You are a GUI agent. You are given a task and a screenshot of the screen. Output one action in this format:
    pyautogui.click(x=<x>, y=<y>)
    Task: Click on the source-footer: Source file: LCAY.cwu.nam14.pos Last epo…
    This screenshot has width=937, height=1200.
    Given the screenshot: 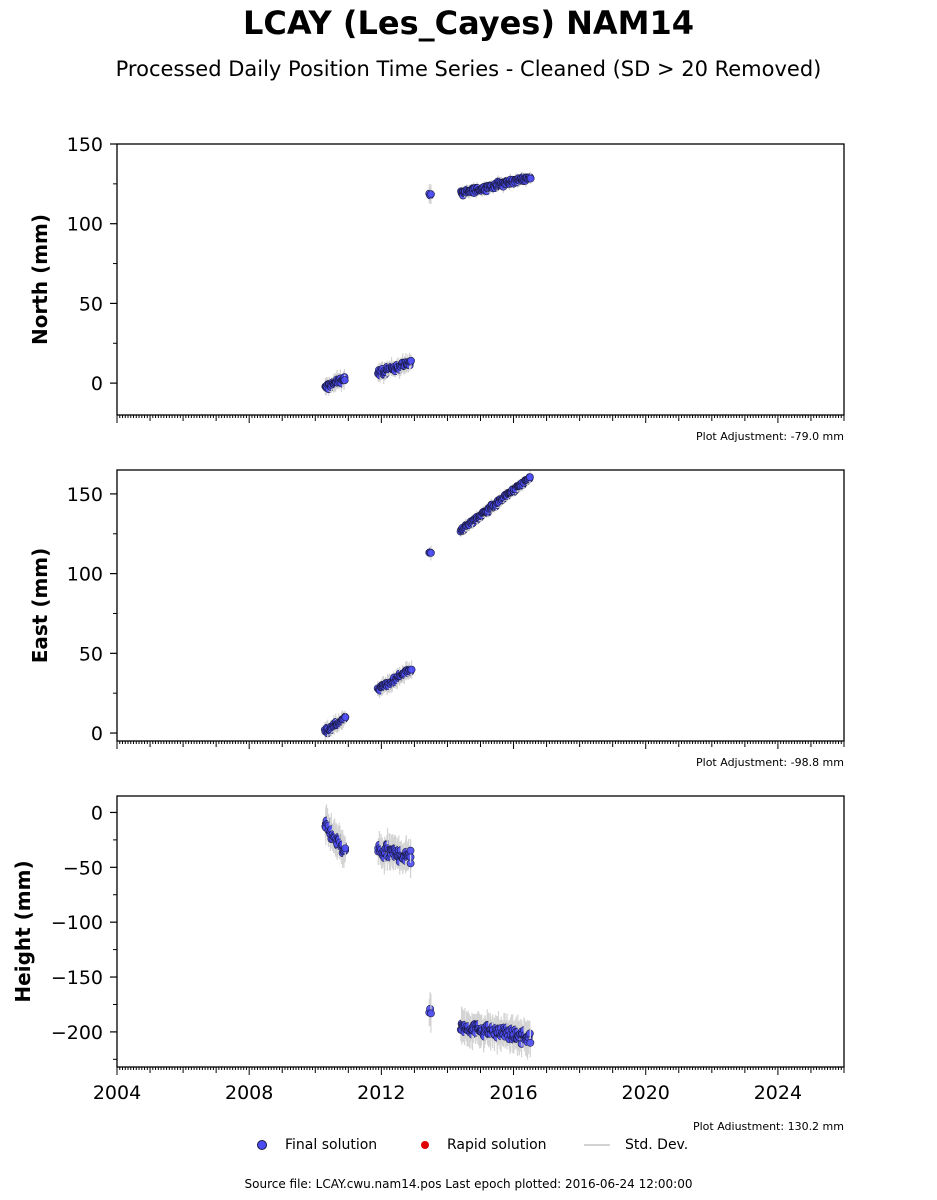 What is the action you would take?
    pyautogui.click(x=468, y=1184)
    